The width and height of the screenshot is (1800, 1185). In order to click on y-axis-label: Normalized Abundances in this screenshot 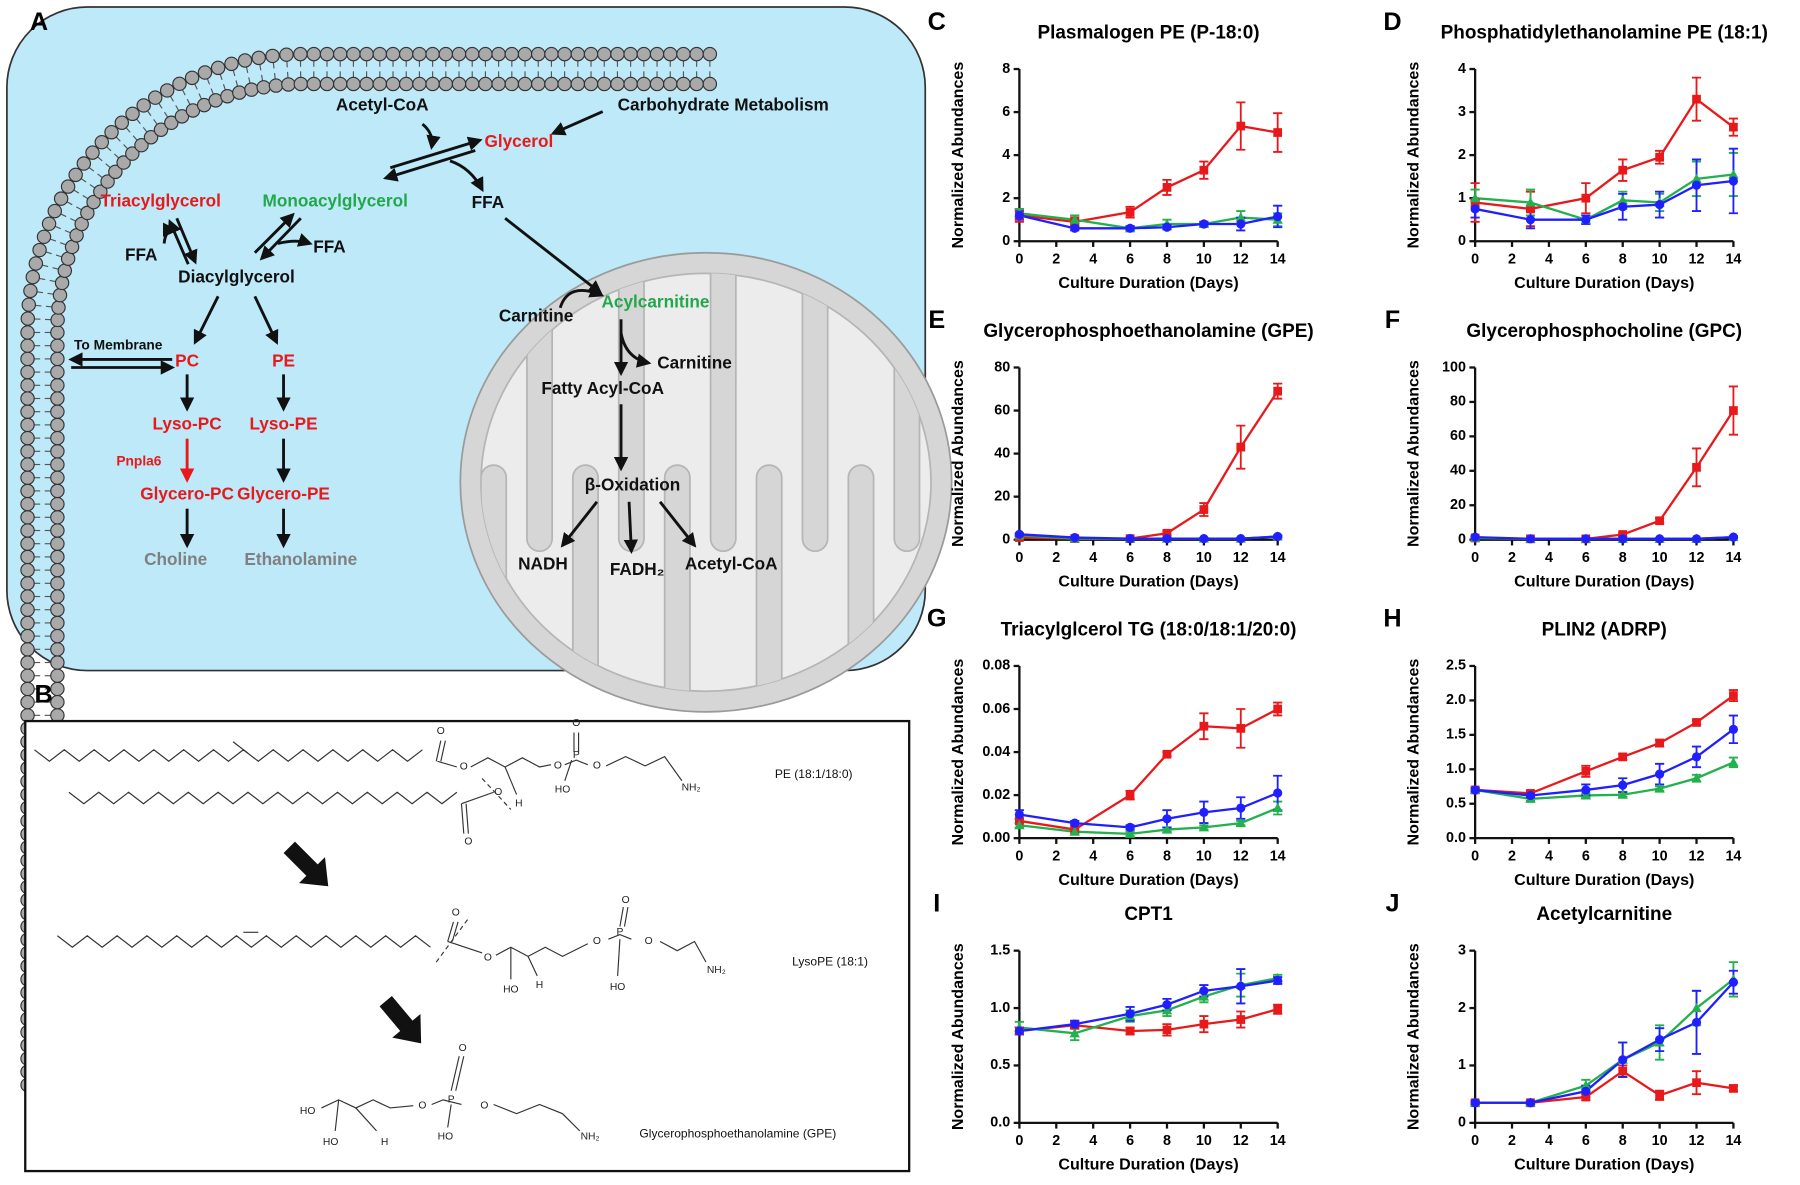, I will do `click(958, 453)`.